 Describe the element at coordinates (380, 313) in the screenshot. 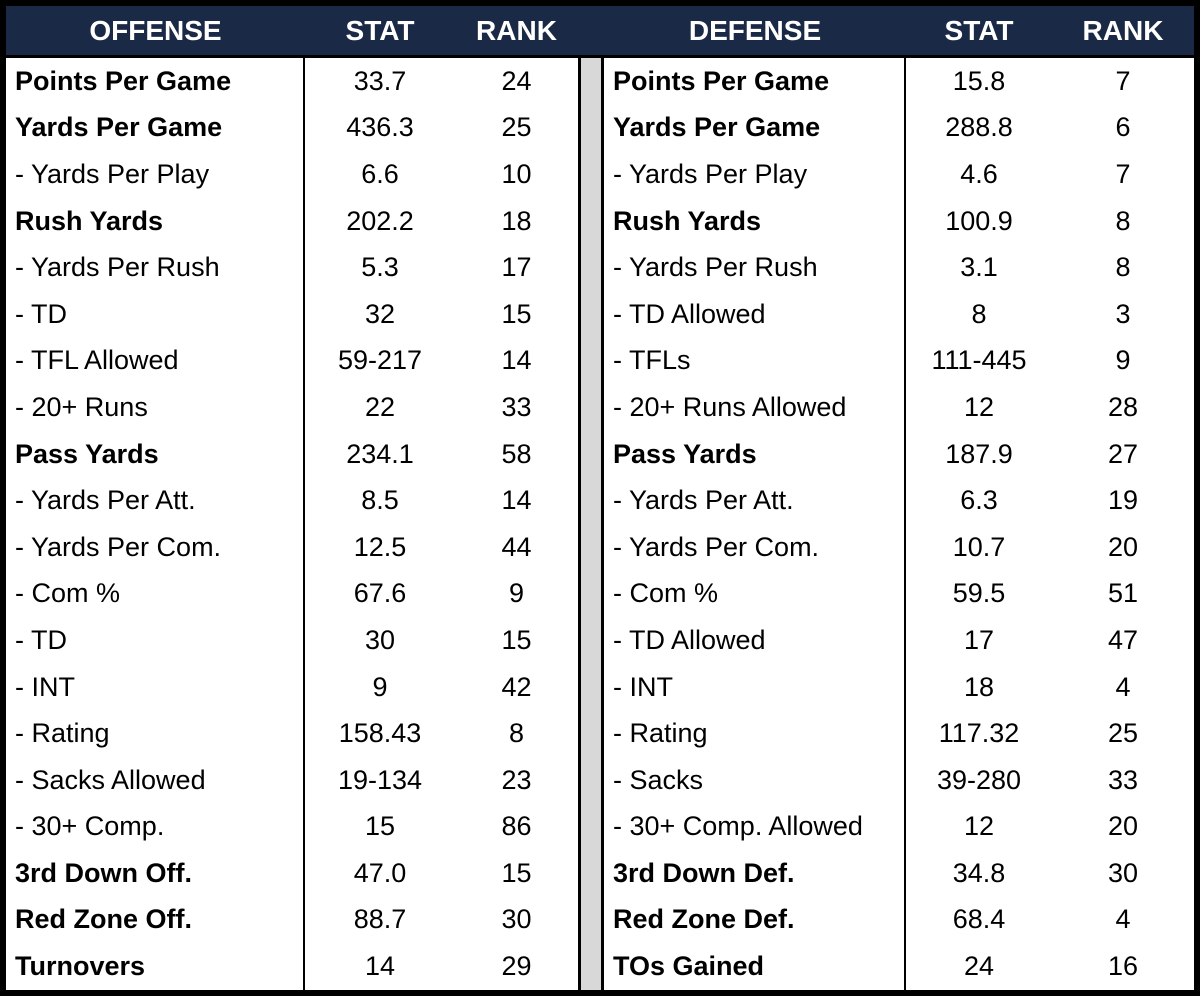

I see `stat-value: 32` at that location.